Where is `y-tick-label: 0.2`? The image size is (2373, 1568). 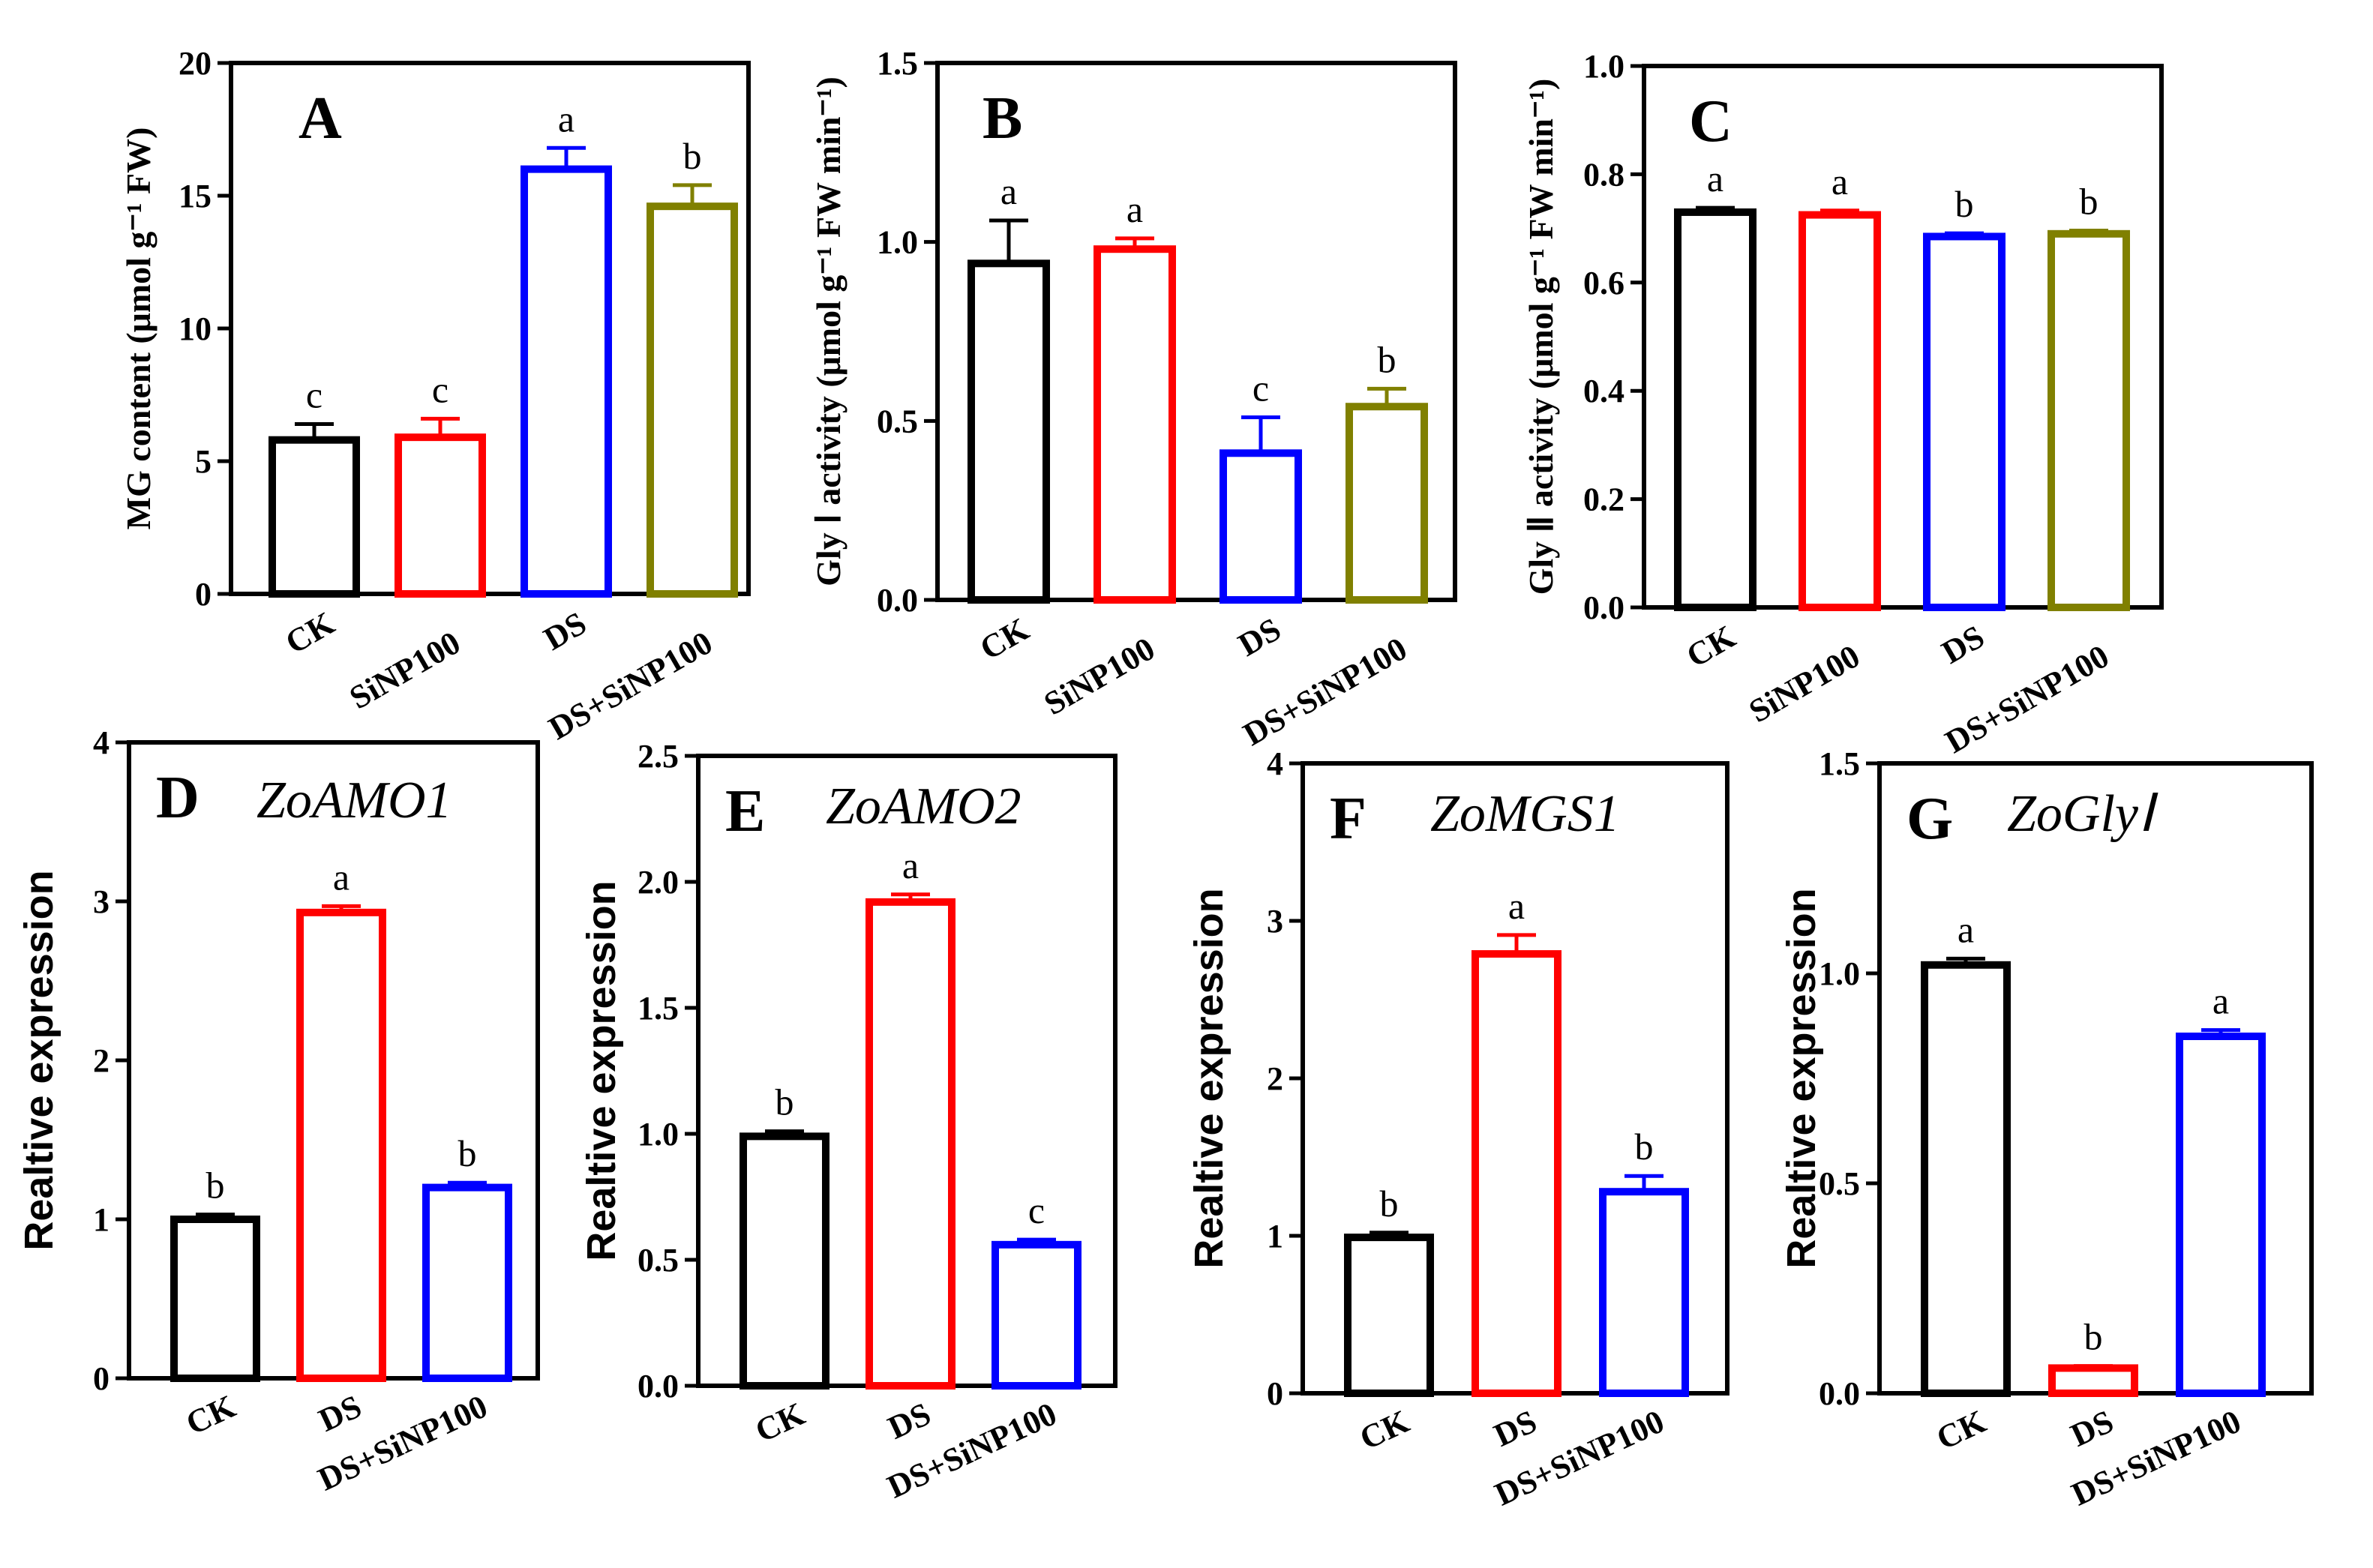
y-tick-label: 0.2 is located at coordinates (1603, 500).